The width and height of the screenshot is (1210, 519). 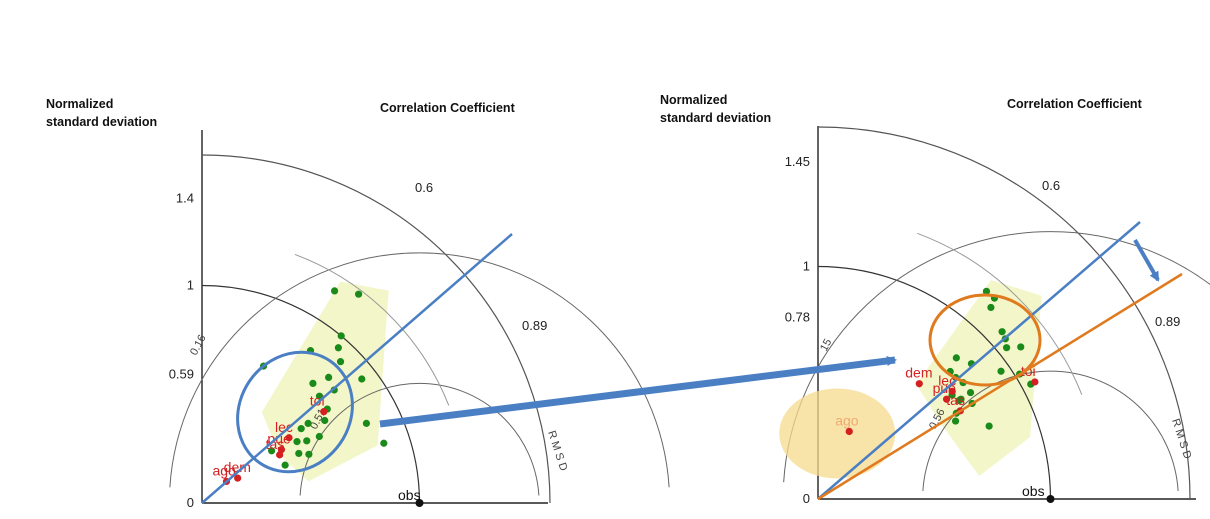 What do you see at coordinates (185, 198) in the screenshot?
I see `radial-tick-label: 1.4` at bounding box center [185, 198].